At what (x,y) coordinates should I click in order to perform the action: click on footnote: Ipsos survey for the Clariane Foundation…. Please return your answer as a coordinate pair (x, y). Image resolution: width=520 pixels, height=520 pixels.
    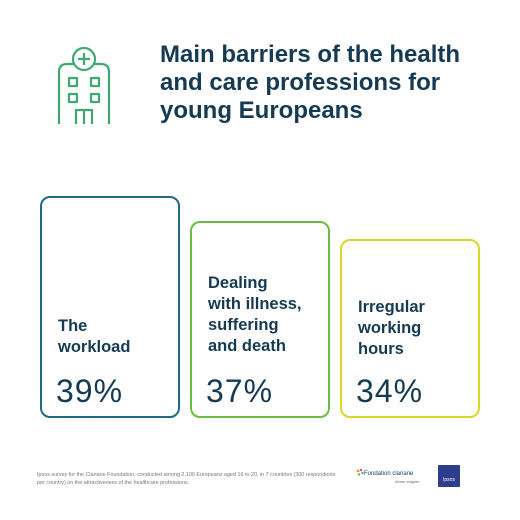
    Looking at the image, I should click on (186, 479).